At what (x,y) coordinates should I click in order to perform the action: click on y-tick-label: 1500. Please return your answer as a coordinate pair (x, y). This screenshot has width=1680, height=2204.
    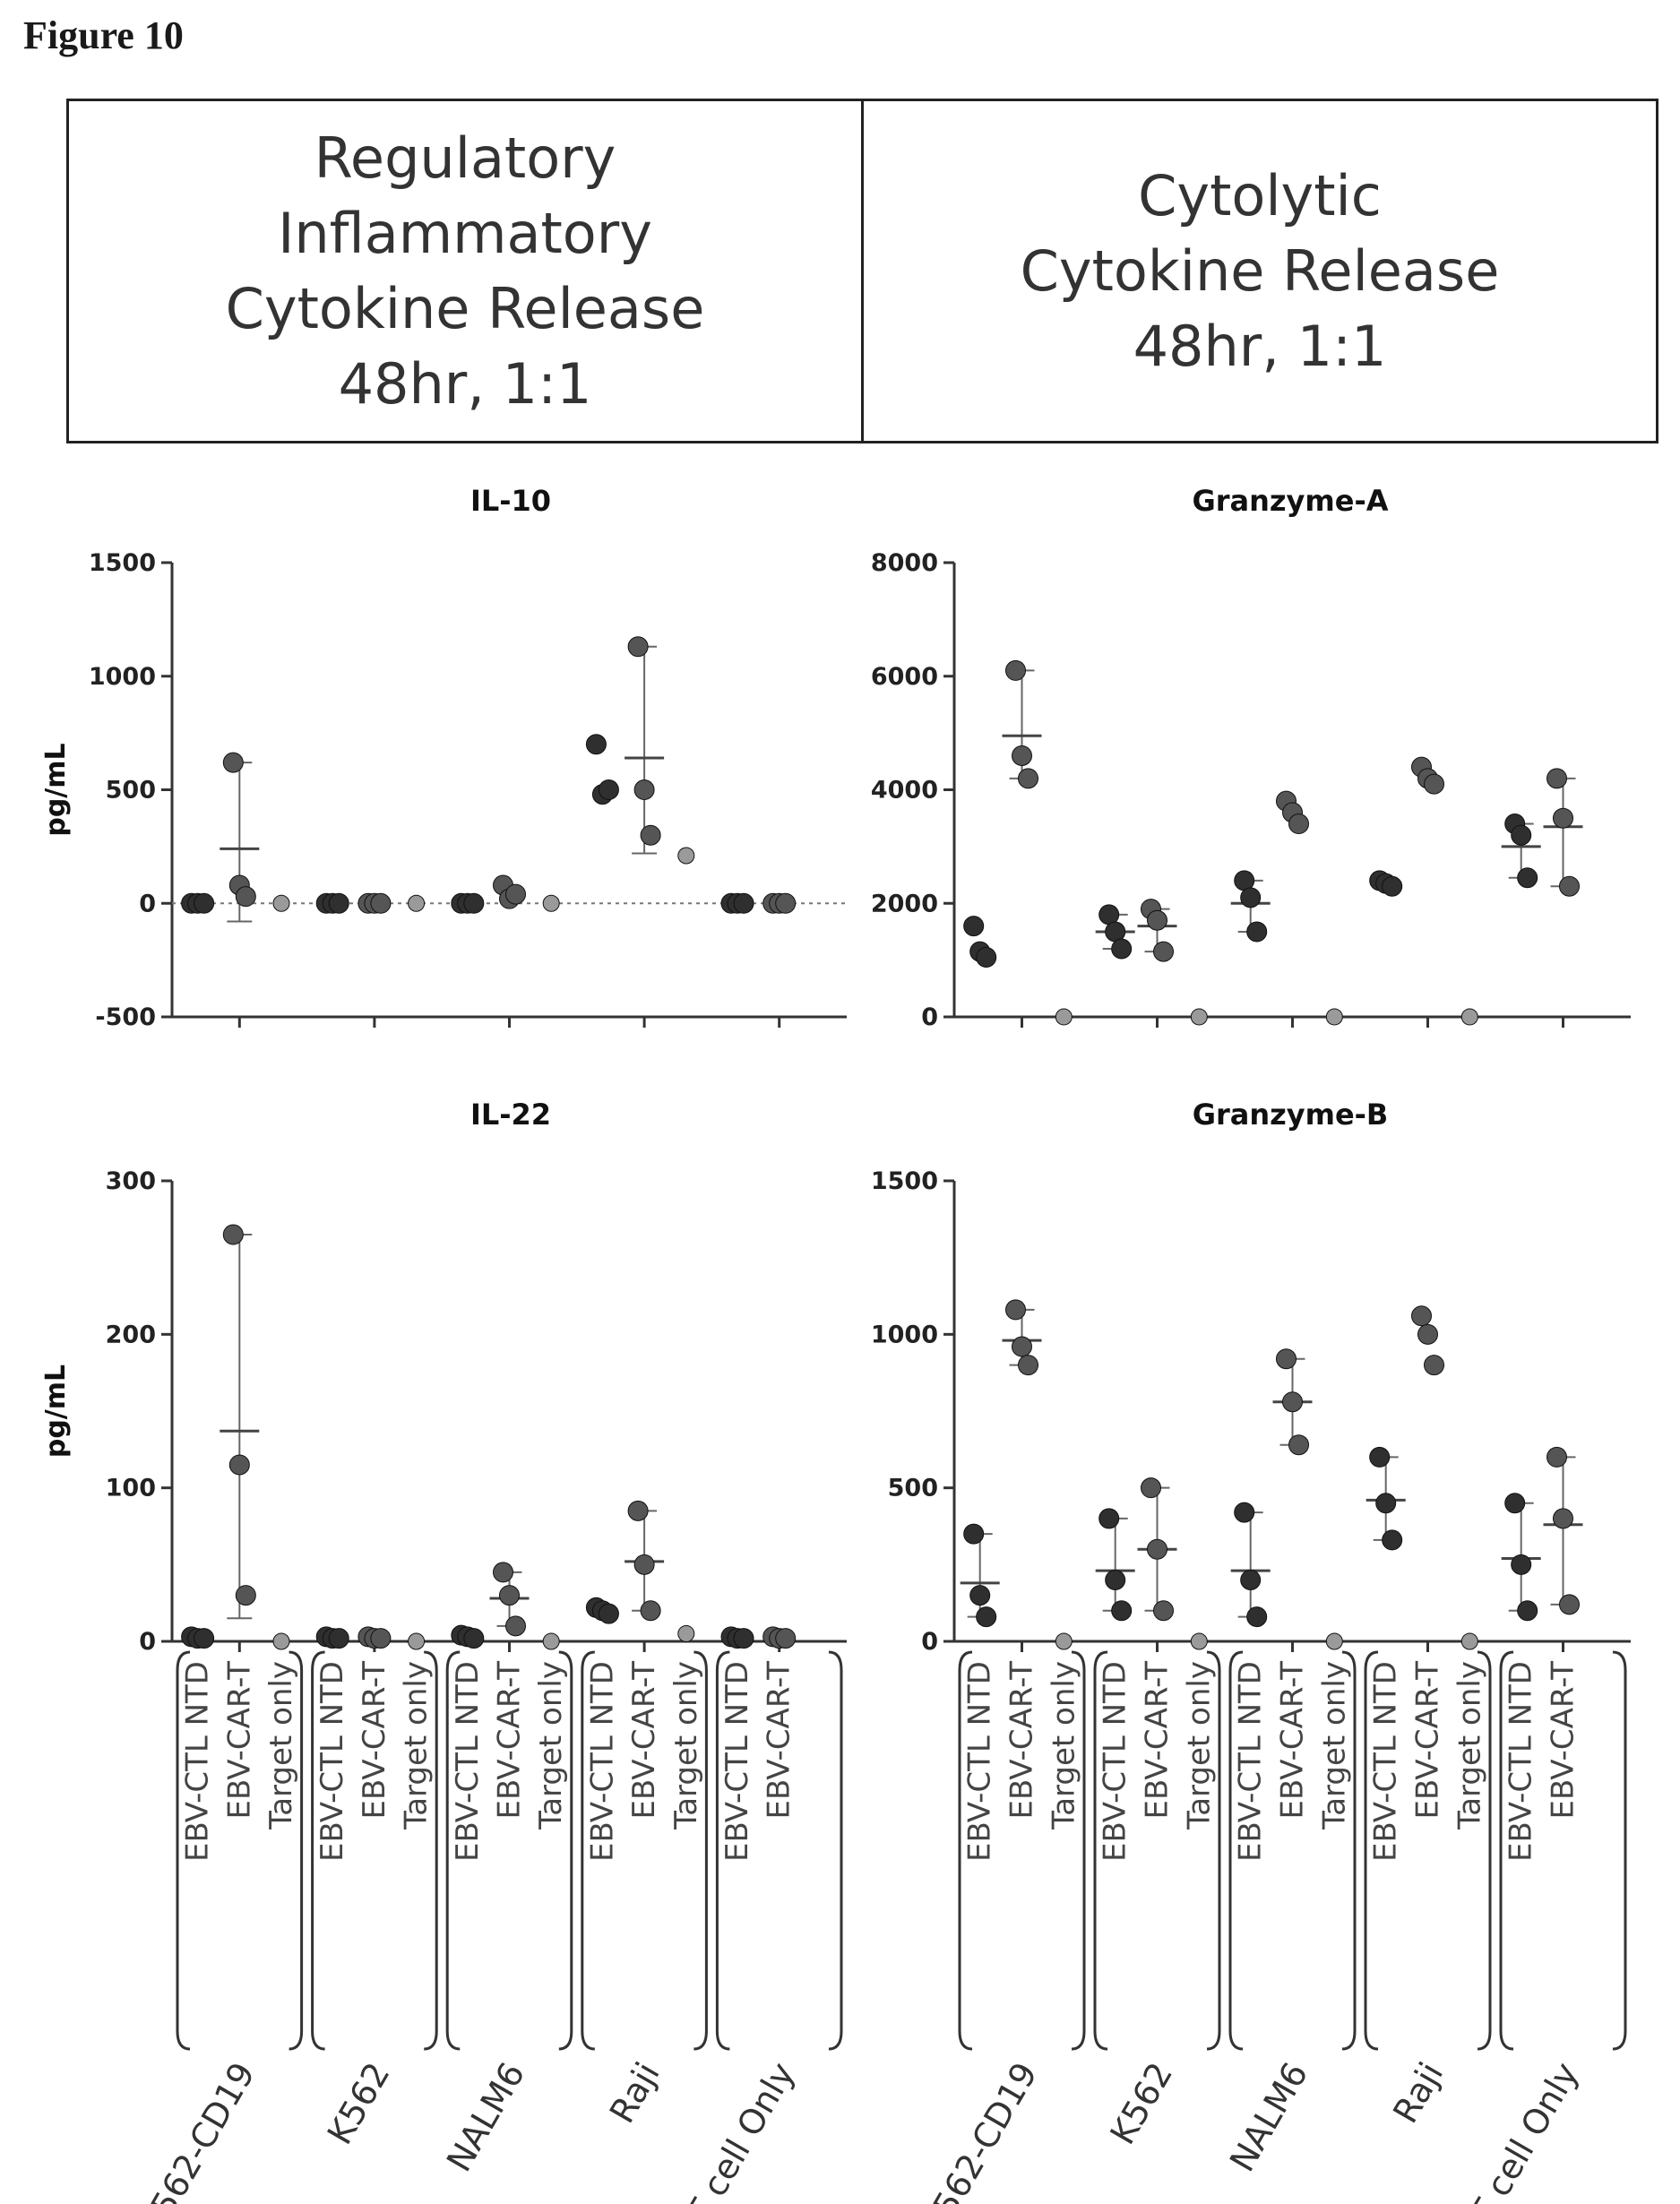
    Looking at the image, I should click on (122, 563).